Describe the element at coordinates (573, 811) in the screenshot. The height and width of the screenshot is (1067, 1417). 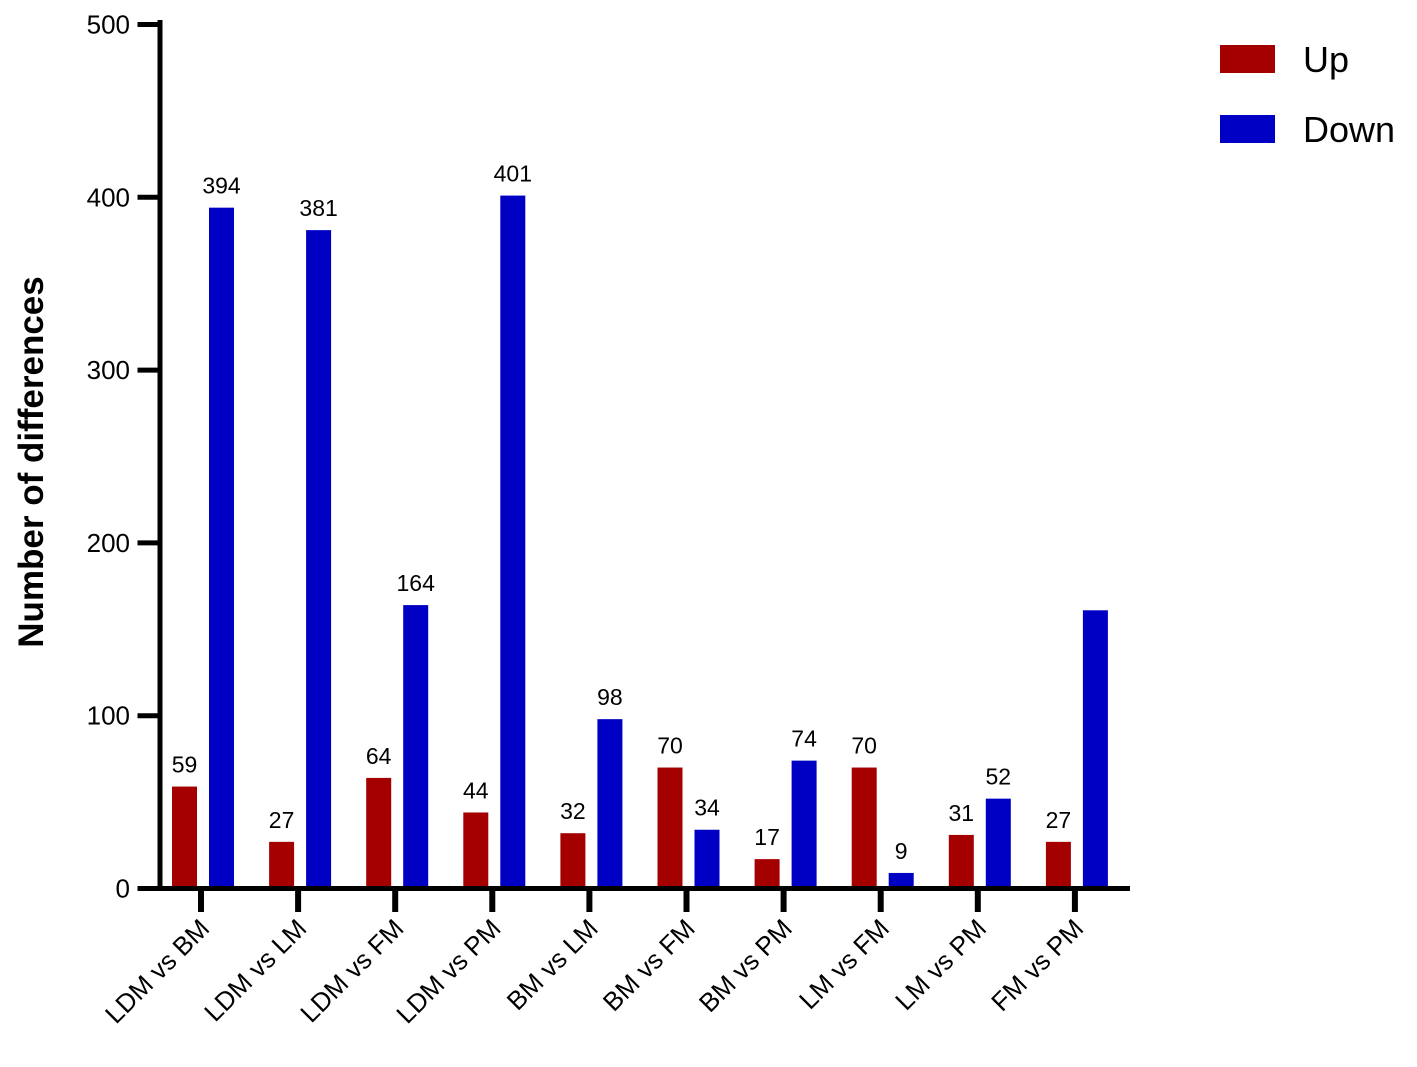
I see `data-label: 32` at that location.